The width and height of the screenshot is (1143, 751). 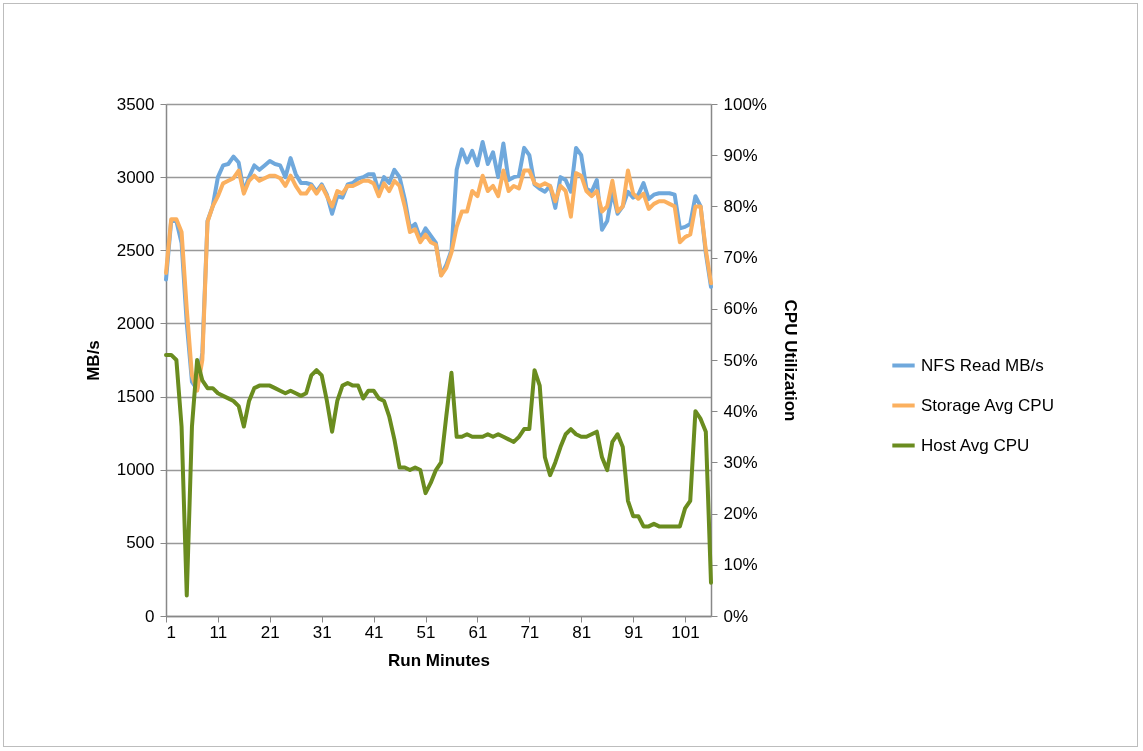 What do you see at coordinates (135, 250) in the screenshot?
I see `y-tick-label: 2500` at bounding box center [135, 250].